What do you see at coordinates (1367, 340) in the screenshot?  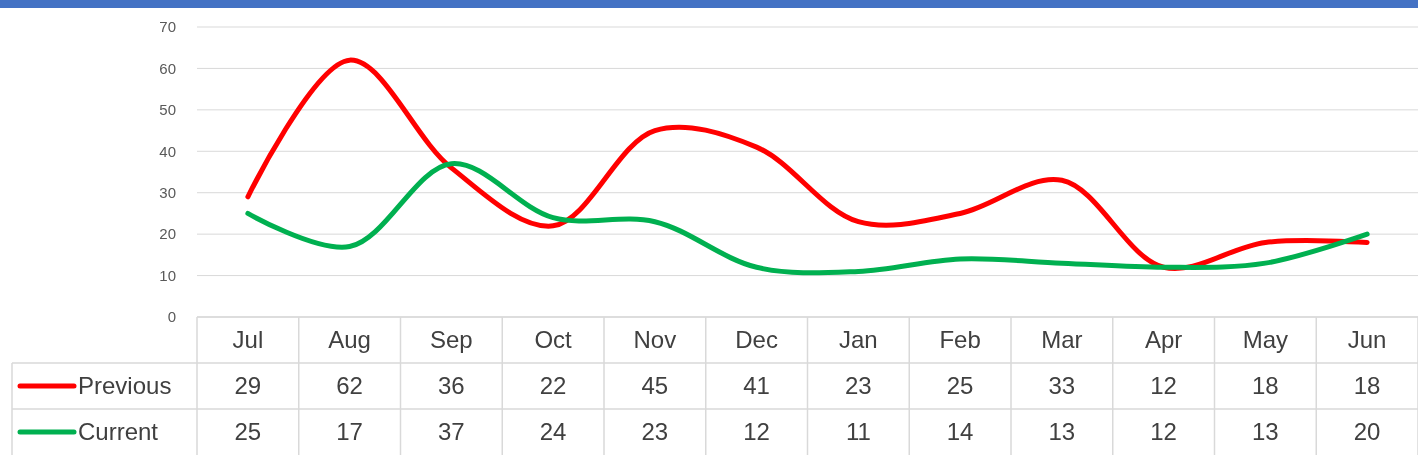 I see `x-tick-label: Jun` at bounding box center [1367, 340].